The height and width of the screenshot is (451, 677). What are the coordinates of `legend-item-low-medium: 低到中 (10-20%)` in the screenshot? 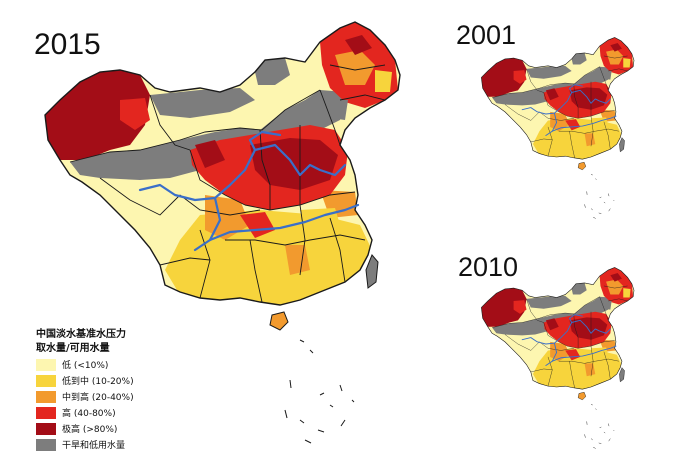 It's located at (136, 380).